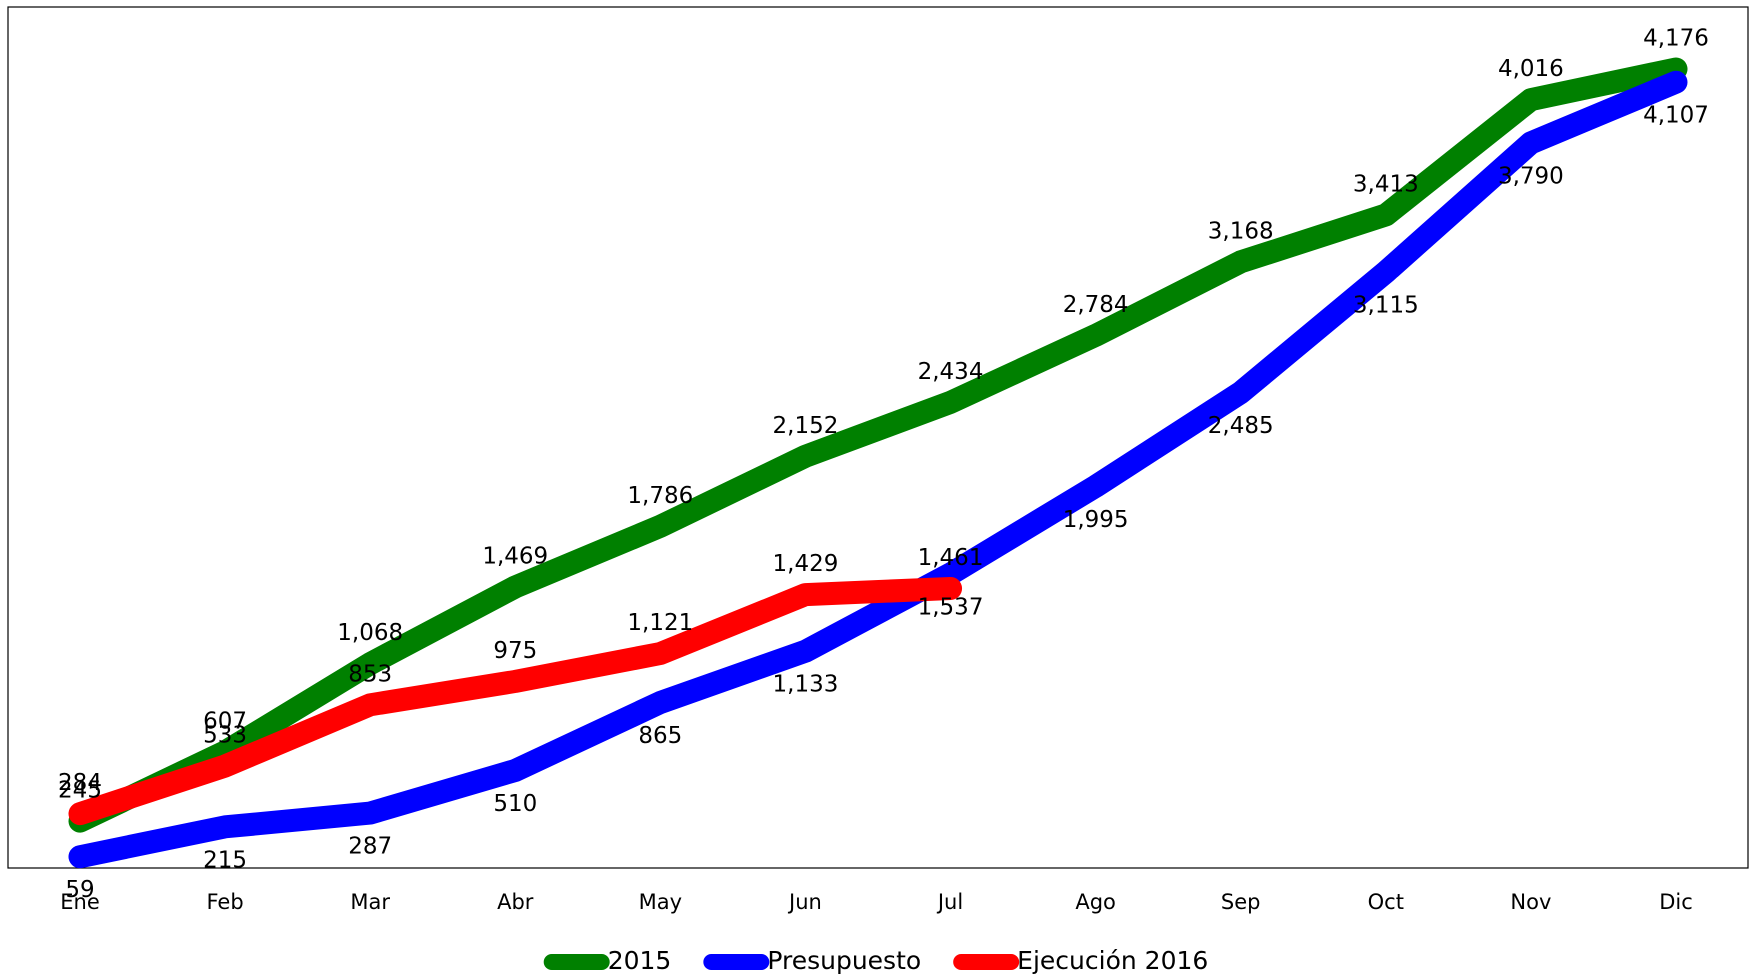 Image resolution: width=1754 pixels, height=980 pixels. What do you see at coordinates (370, 847) in the screenshot?
I see `data-label: 287` at bounding box center [370, 847].